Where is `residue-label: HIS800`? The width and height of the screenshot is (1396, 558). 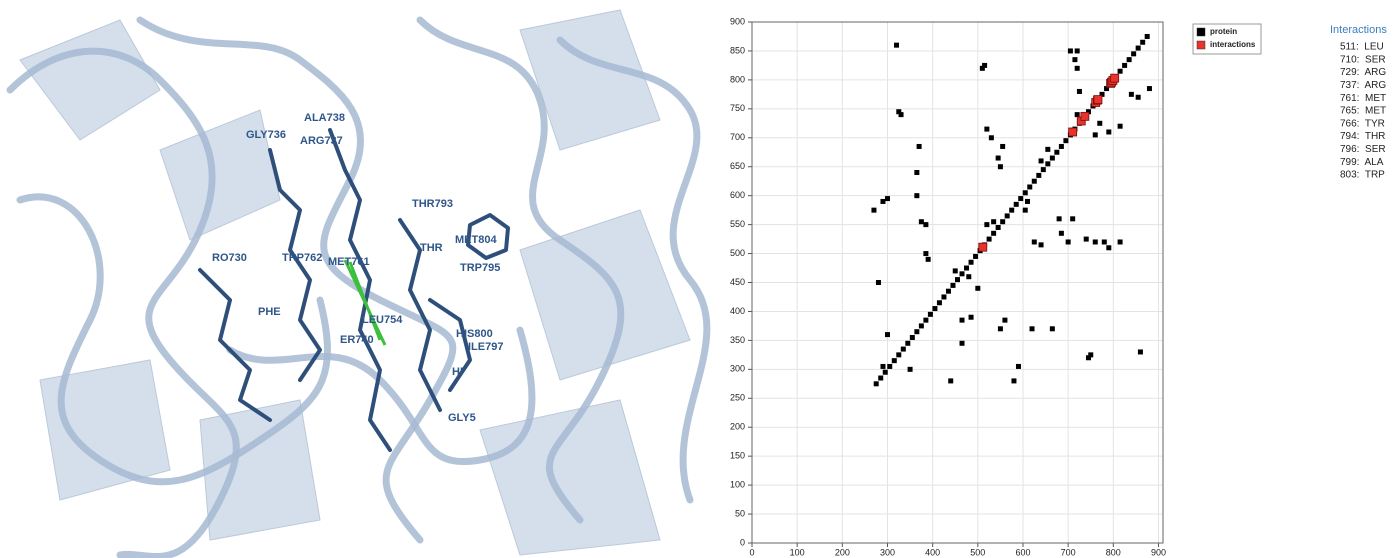 residue-label: HIS800 is located at coordinates (474, 334).